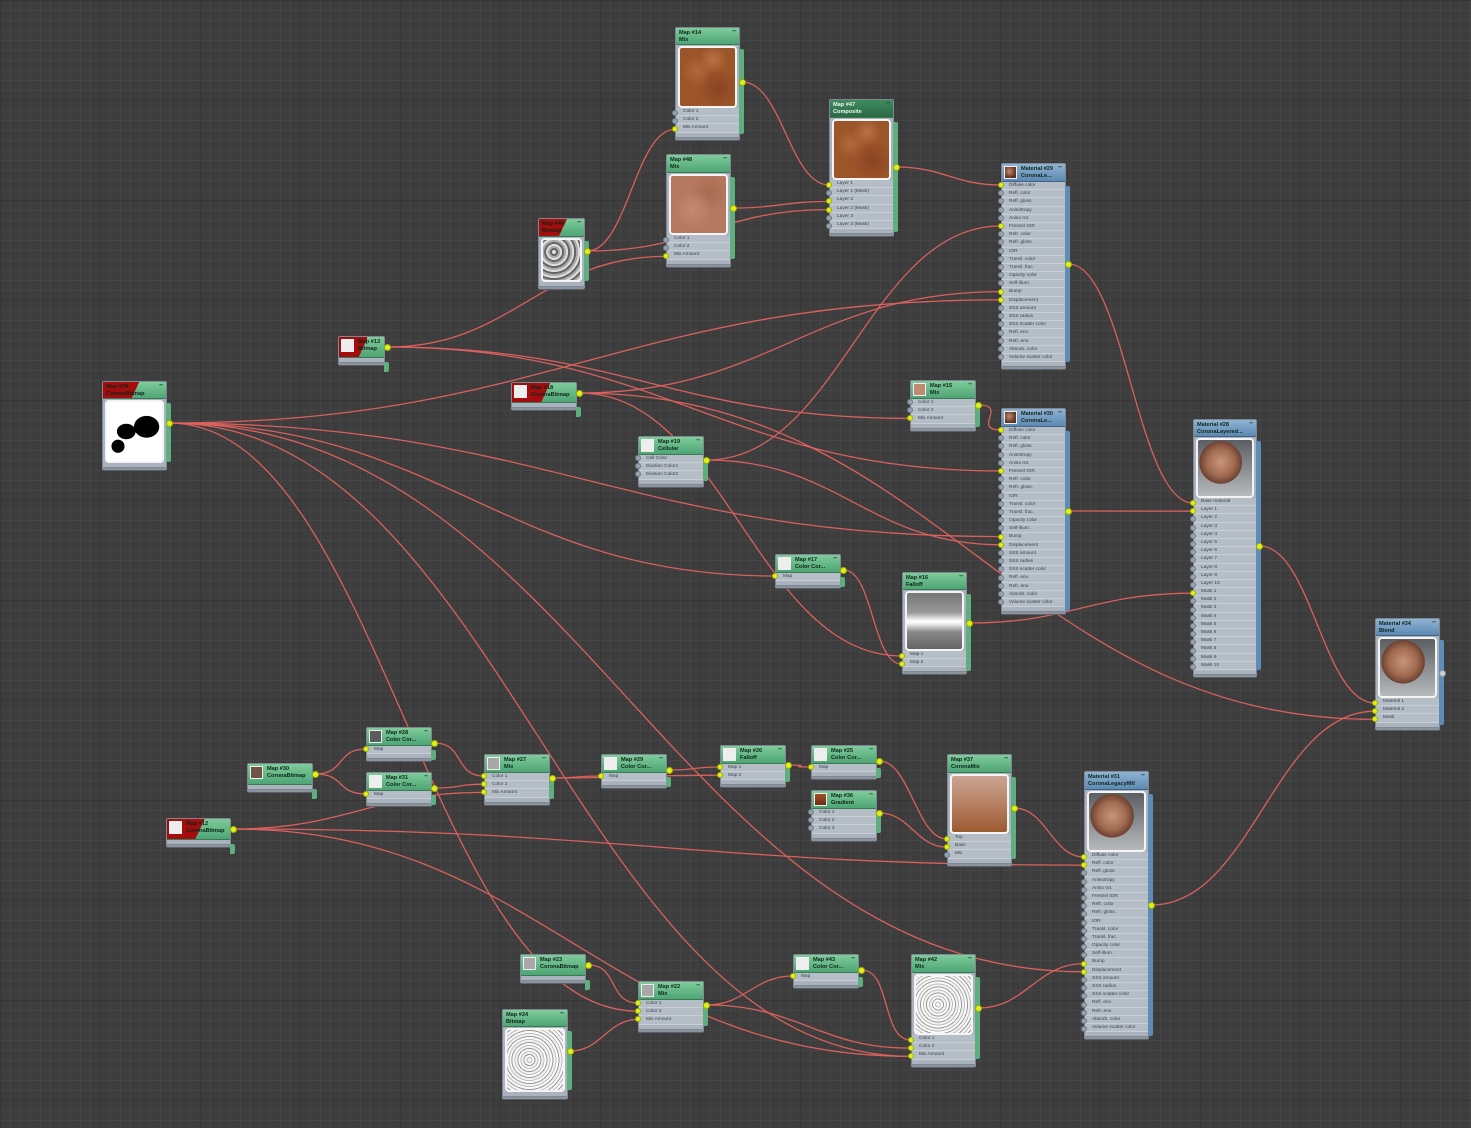  Describe the element at coordinates (1225, 584) in the screenshot. I see `input-slot: Layer 10` at that location.